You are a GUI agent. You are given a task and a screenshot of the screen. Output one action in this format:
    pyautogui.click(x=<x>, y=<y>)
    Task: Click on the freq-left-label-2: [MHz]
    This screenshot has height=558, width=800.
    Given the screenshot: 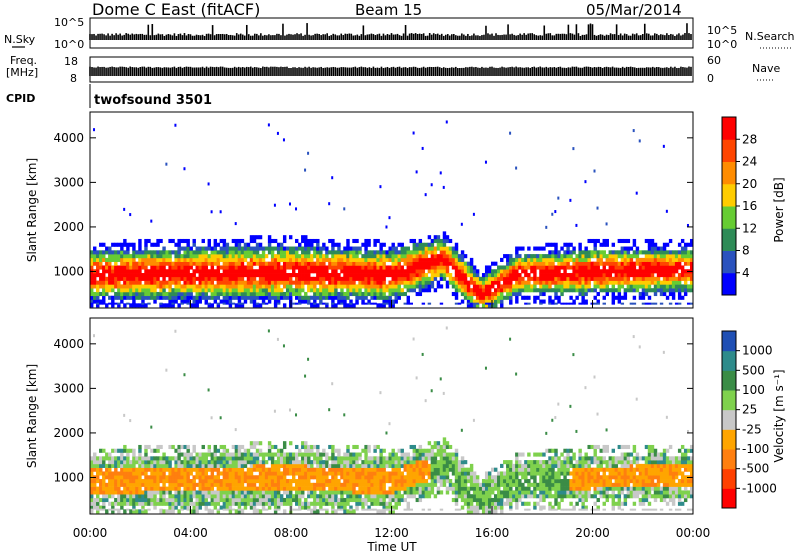 What is the action you would take?
    pyautogui.click(x=22, y=72)
    